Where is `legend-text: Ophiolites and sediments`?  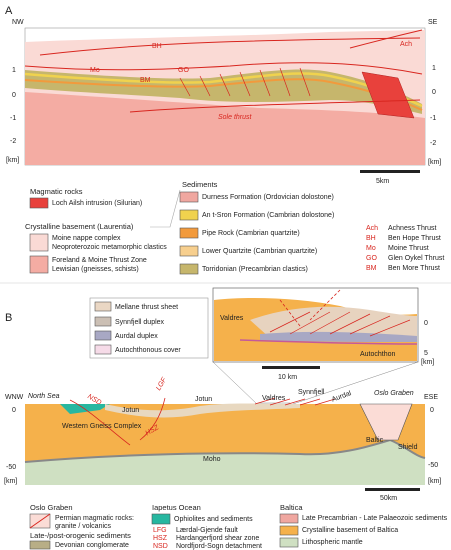 legend-text: Ophiolites and sediments is located at coordinates (213, 519).